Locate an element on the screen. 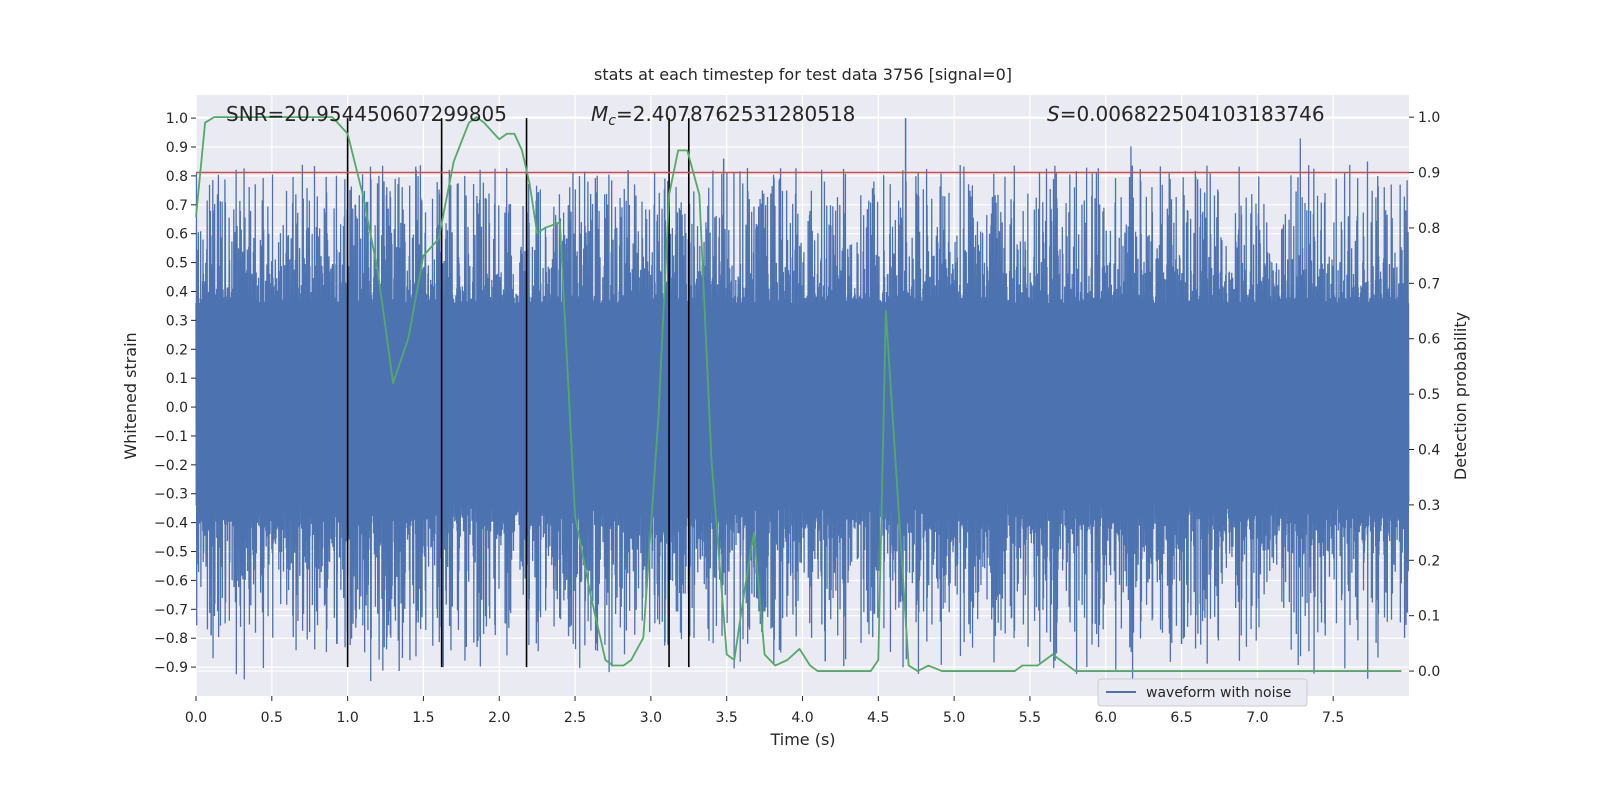  y2-tick-7: 0.7 is located at coordinates (1429, 284).